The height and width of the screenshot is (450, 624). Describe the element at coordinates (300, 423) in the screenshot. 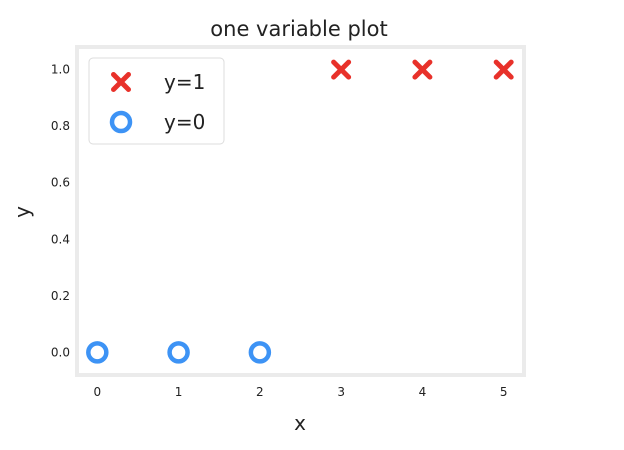

I see `x-axis-label: x` at that location.